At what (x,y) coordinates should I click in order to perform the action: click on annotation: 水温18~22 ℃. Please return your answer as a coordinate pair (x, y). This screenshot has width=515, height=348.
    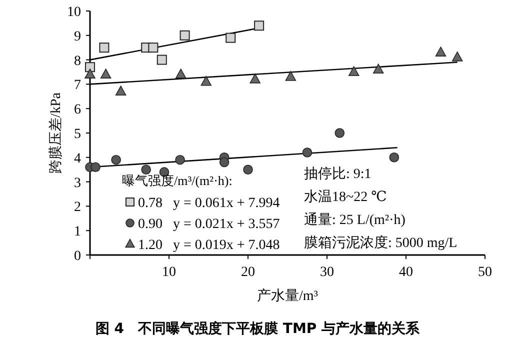
    Looking at the image, I should click on (345, 197).